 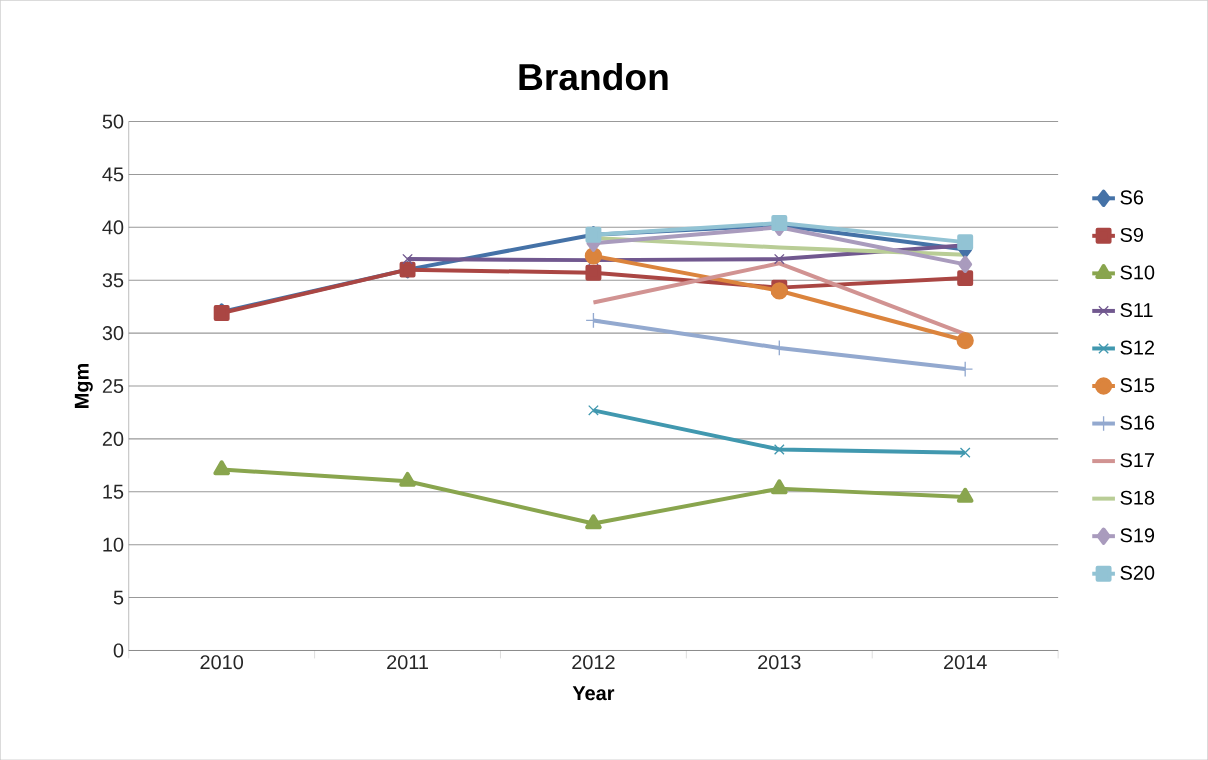 I want to click on y-tick-label: 25, so click(x=113, y=385).